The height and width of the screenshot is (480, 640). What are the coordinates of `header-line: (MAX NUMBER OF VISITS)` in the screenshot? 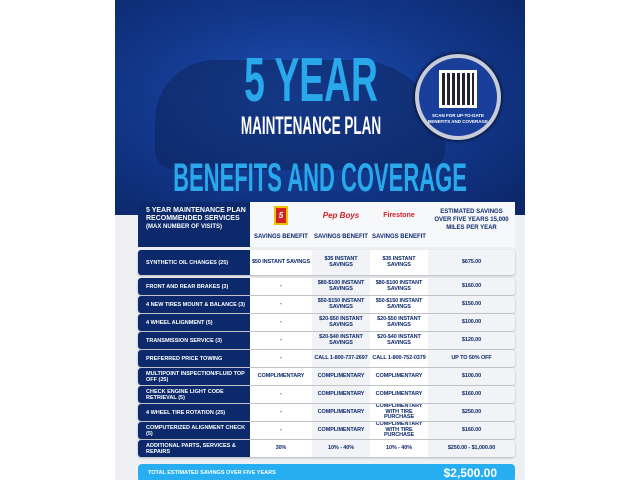 It's located at (184, 227).